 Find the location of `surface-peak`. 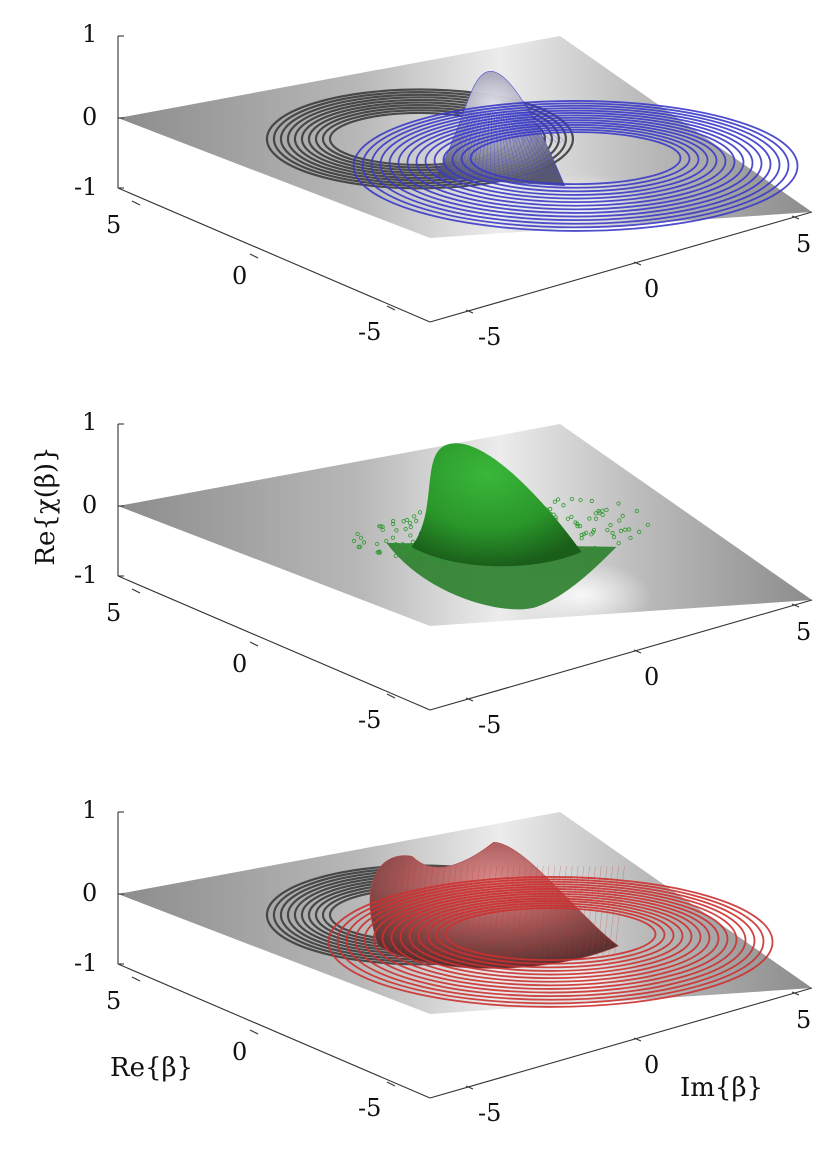

surface-peak is located at coordinates (496, 505).